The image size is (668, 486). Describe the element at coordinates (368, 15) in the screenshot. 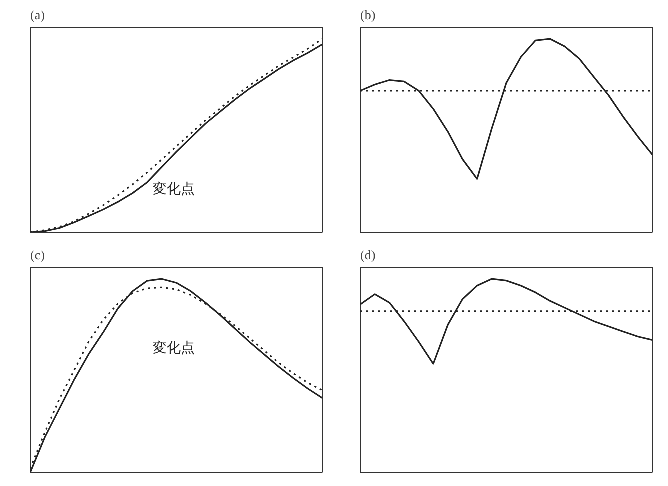

I see `chart-title: (b)` at that location.